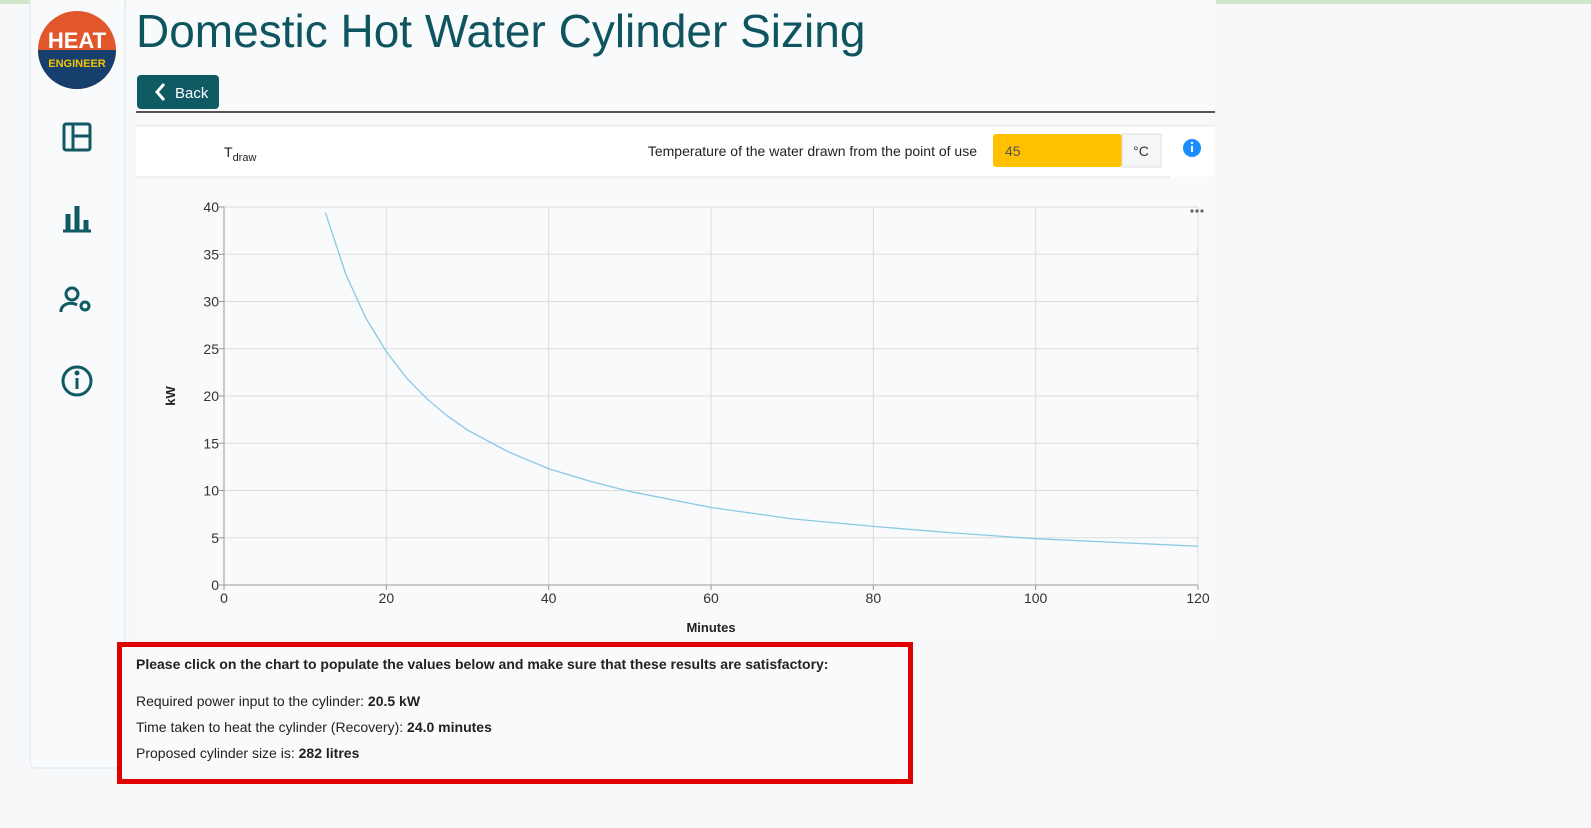 Image resolution: width=1591 pixels, height=828 pixels. What do you see at coordinates (192, 93) in the screenshot?
I see `back-label: Back` at bounding box center [192, 93].